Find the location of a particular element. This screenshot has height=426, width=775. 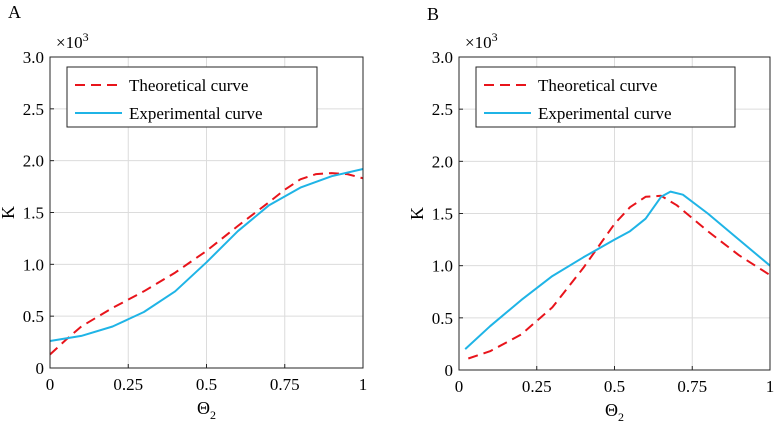

experimental-curve-line is located at coordinates (617, 270).